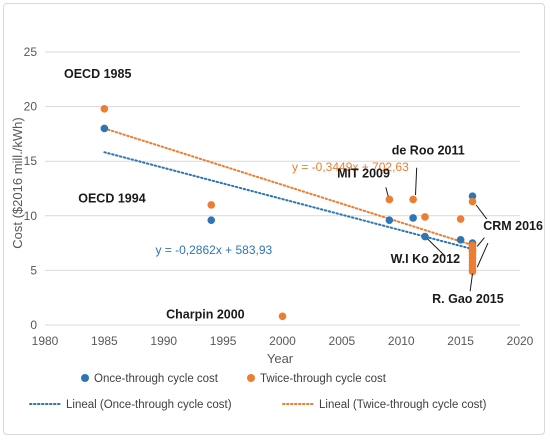 The image size is (550, 440). Describe the element at coordinates (149, 405) in the screenshot. I see `legend-label: Lineal (Once-through cycle cost)` at that location.